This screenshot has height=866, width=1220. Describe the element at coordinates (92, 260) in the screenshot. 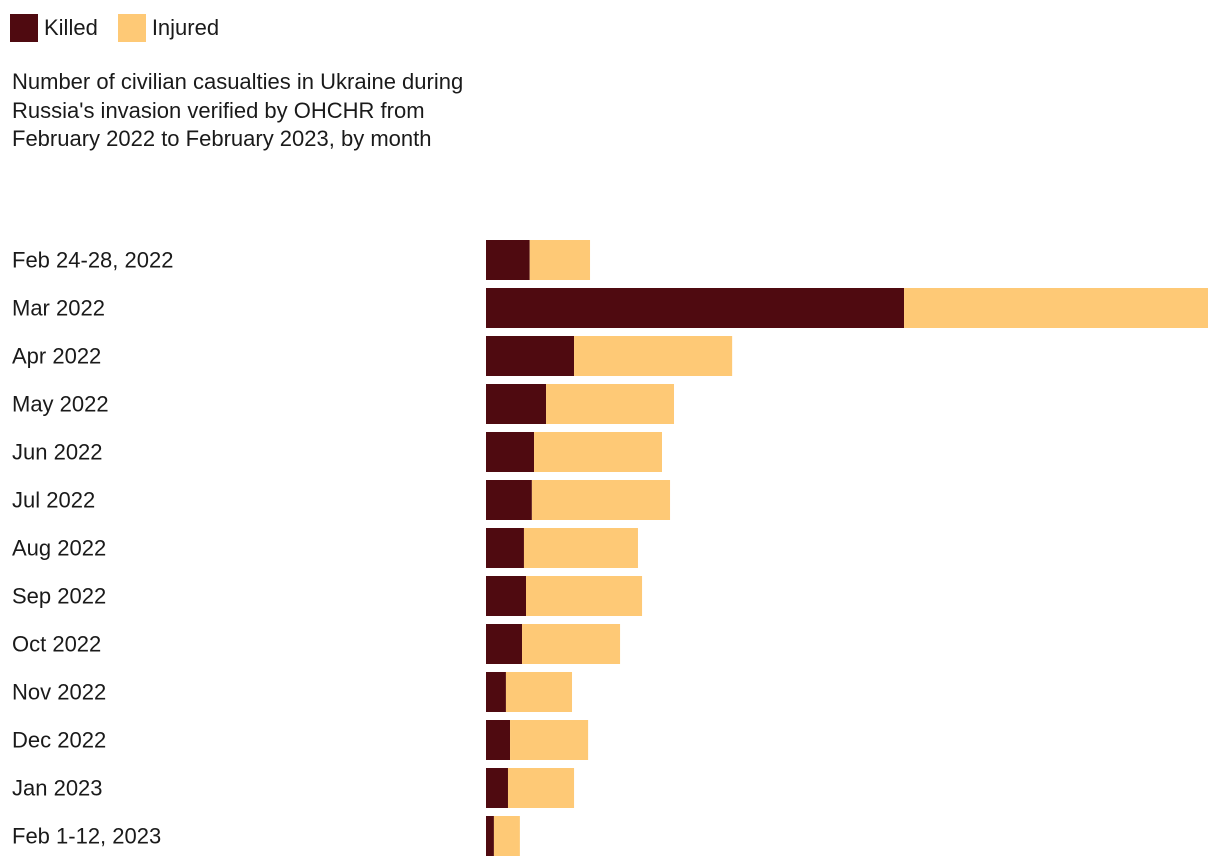

I see `category-label-feb-24-28-2022: Feb 24-28, 2022` at that location.